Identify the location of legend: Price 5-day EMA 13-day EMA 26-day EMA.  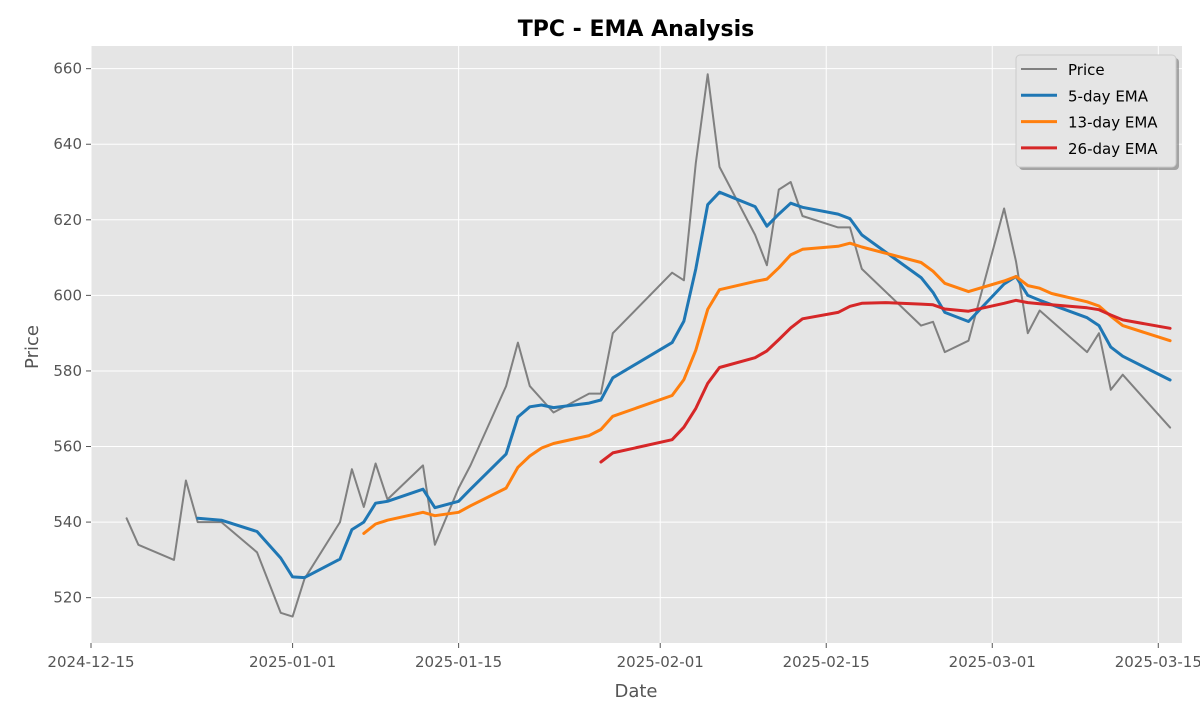
(1097, 112).